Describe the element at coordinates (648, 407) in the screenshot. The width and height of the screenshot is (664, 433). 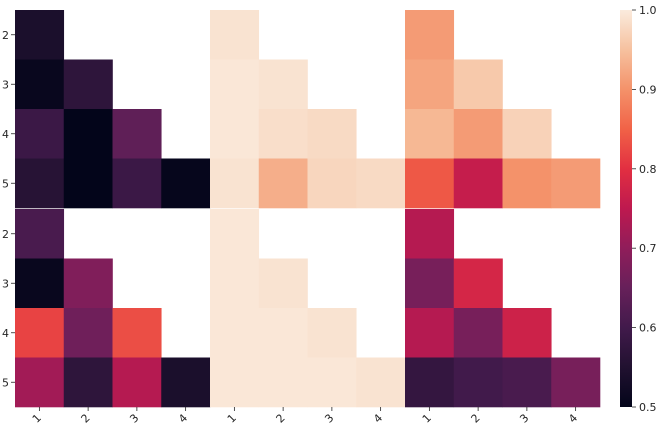
I see `colorbar-tick-label: 0.5` at that location.